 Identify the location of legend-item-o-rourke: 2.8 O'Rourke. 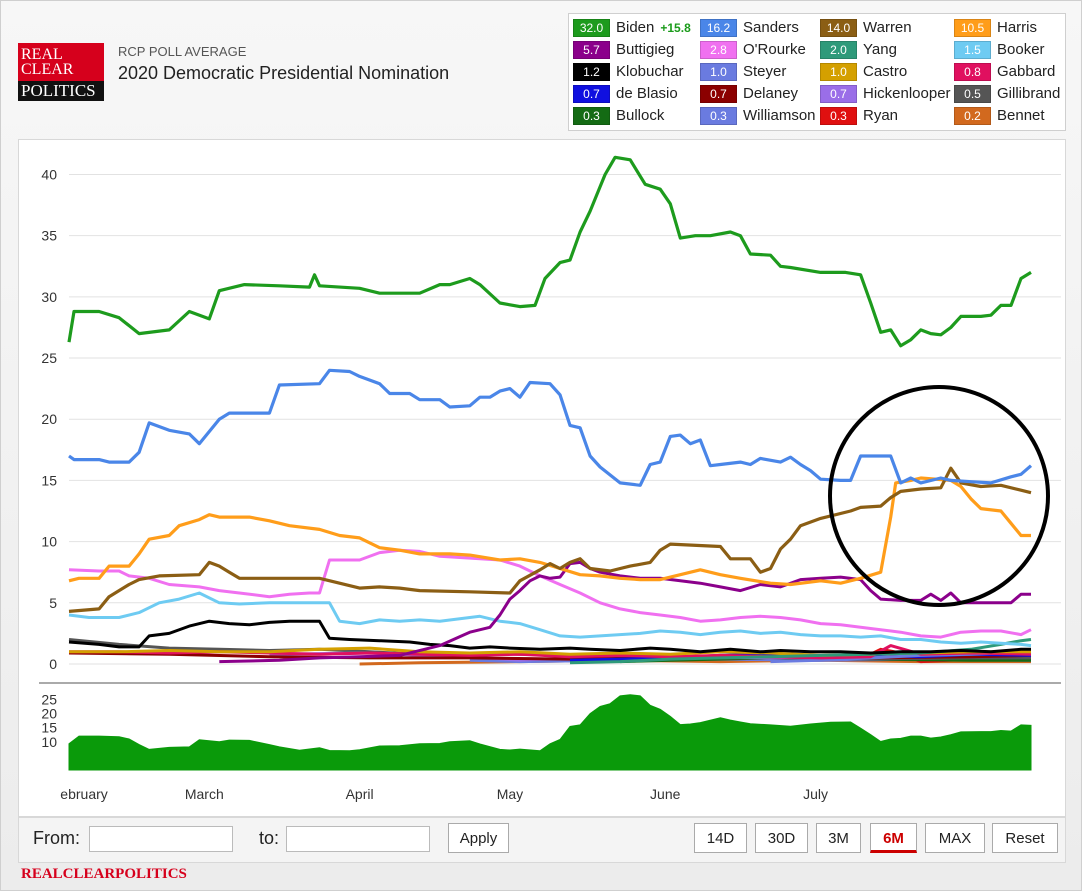
(753, 50).